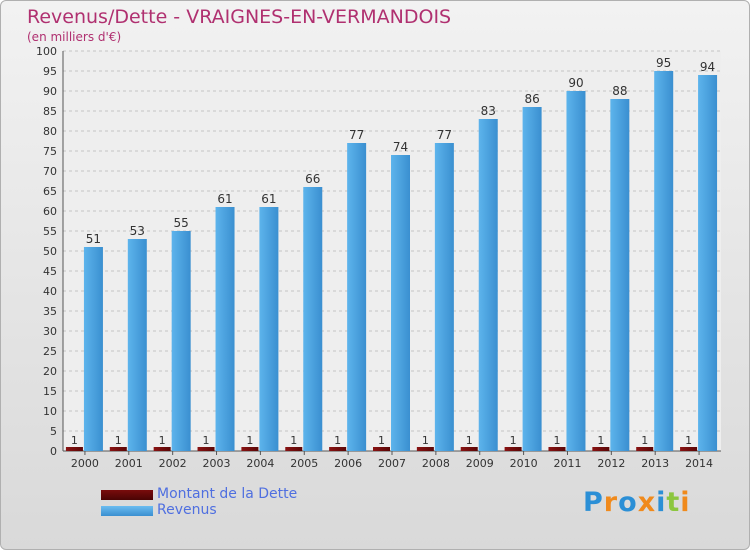  Describe the element at coordinates (239, 17) in the screenshot. I see `chart-title: Revenus/Dette - VRAIGNES-EN-VERMANDOIS` at that location.